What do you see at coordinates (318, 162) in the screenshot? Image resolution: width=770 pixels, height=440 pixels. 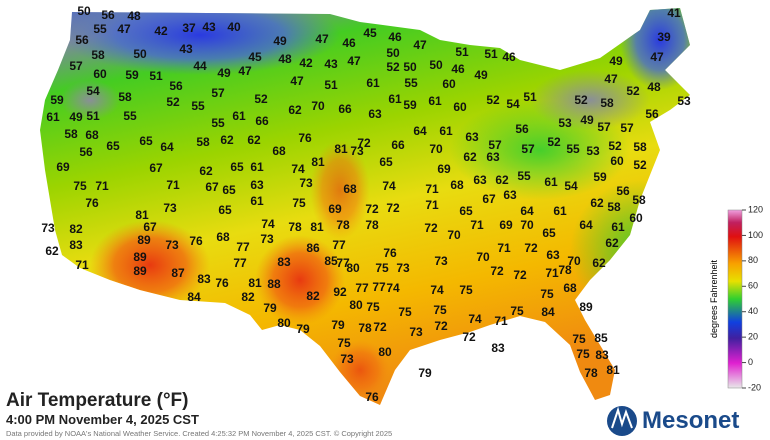 I see `station-value: 81` at bounding box center [318, 162].